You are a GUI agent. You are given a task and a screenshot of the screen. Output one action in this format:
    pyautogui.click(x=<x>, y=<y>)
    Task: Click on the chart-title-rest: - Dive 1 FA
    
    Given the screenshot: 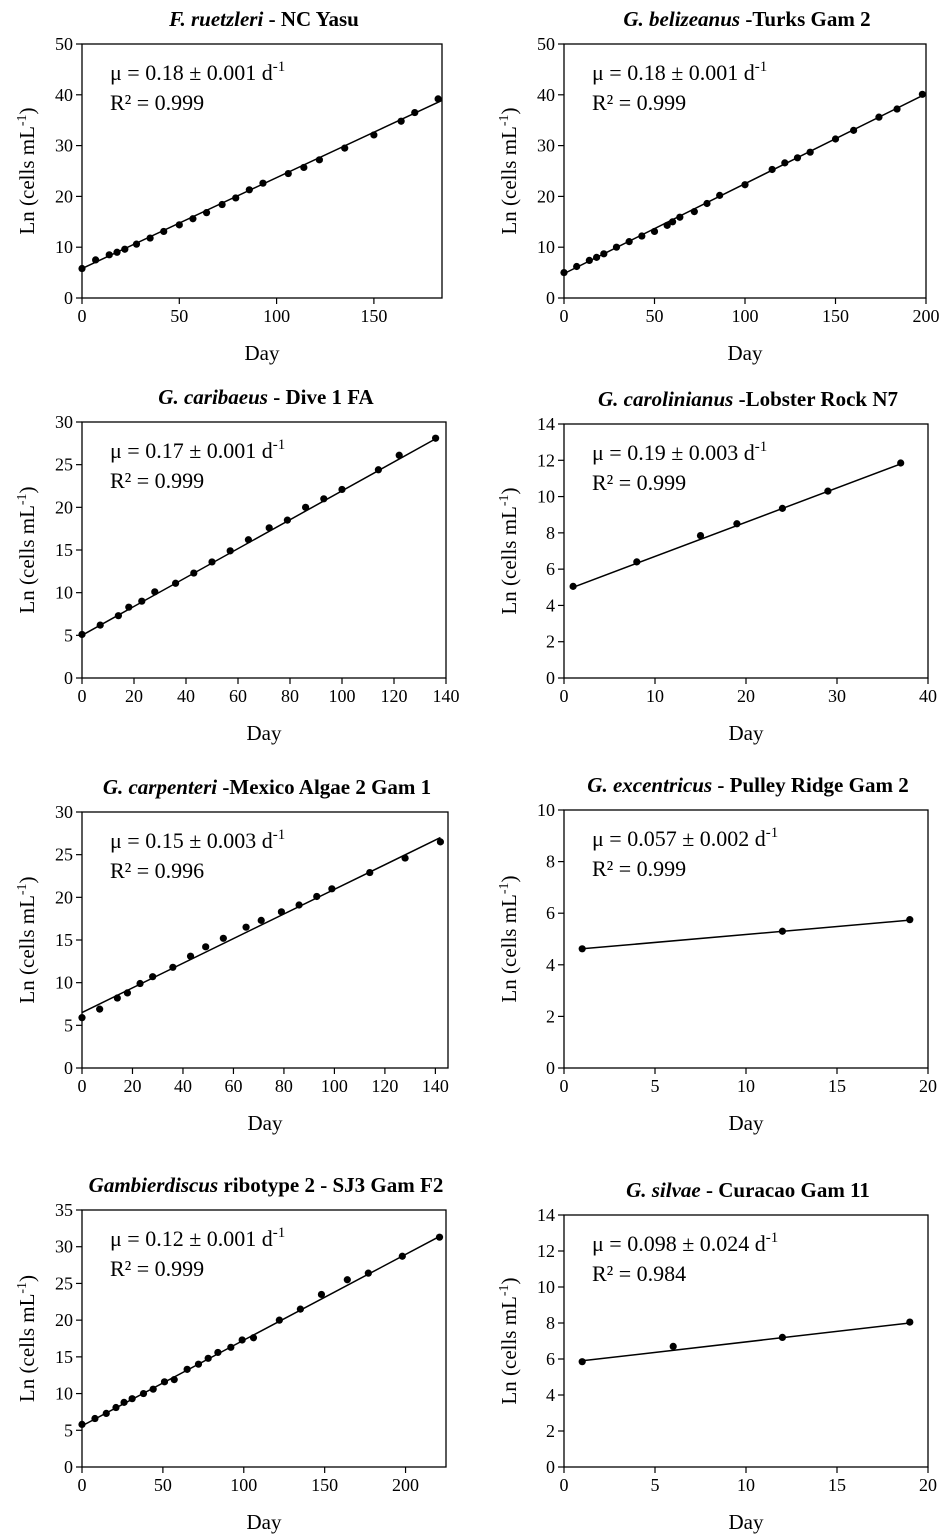 What is the action you would take?
    pyautogui.click(x=321, y=397)
    